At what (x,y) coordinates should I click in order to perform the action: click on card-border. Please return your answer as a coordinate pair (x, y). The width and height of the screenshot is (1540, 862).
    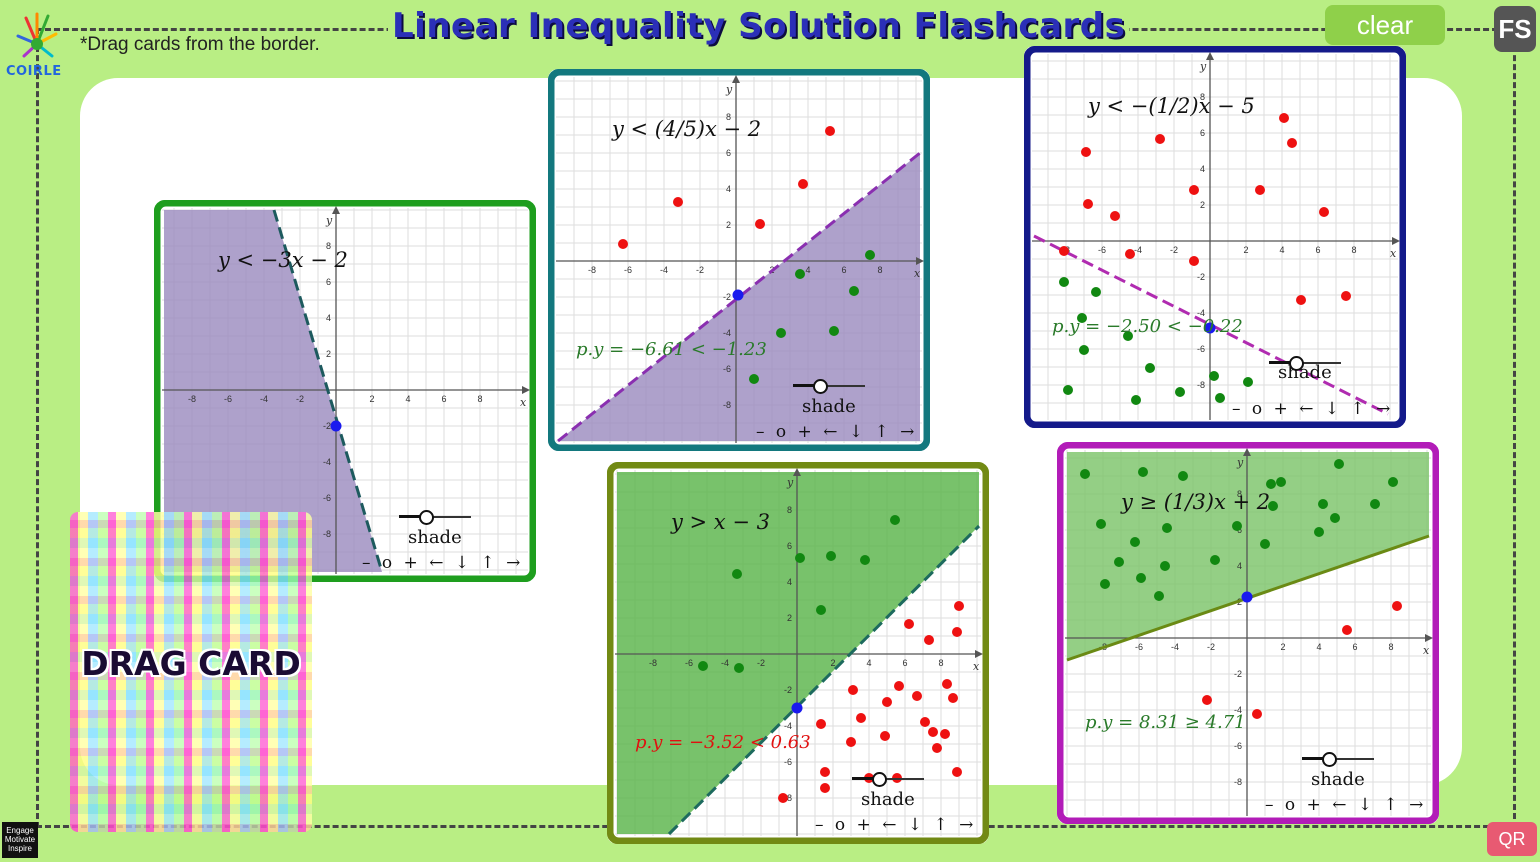
    Looking at the image, I should click on (345, 391).